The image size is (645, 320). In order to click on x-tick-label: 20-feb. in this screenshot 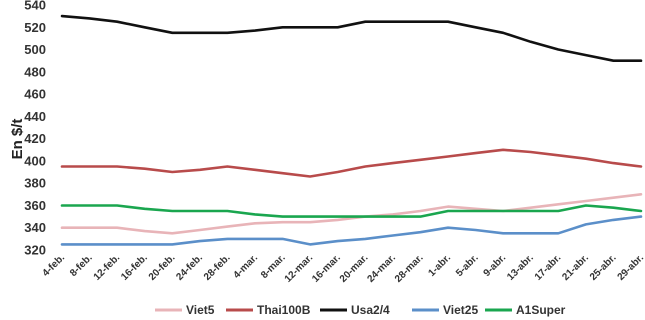, I will do `click(162, 267)`.